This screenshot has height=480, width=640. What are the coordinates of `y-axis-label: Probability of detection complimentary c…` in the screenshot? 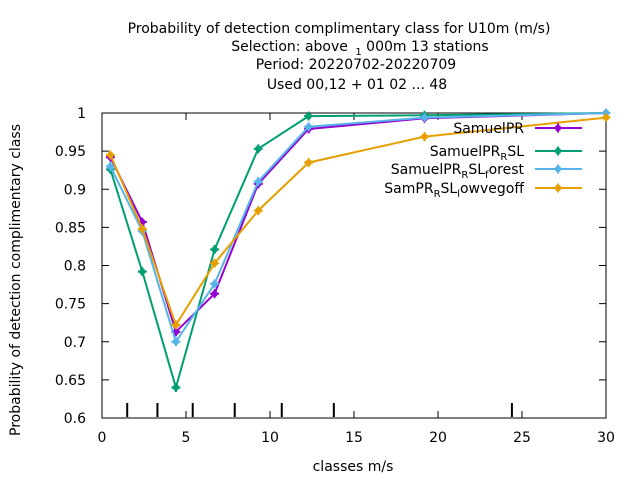 It's located at (16, 280).